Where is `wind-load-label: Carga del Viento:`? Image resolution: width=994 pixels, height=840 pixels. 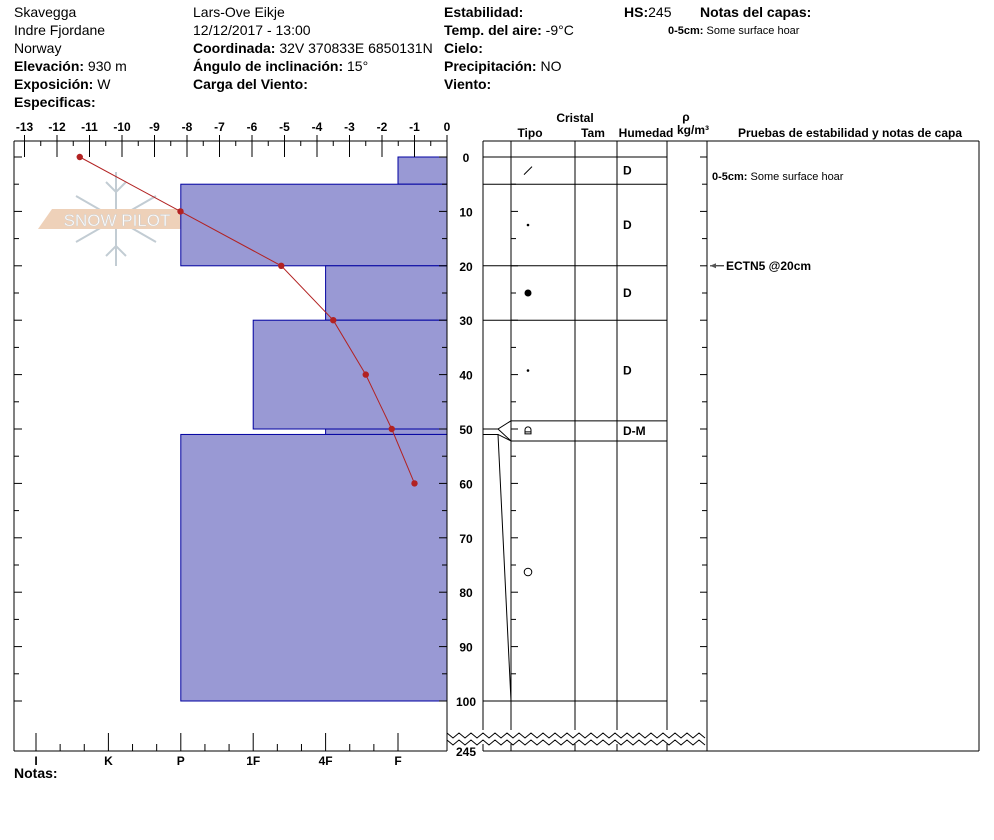 wind-load-label: Carga del Viento: is located at coordinates (250, 84).